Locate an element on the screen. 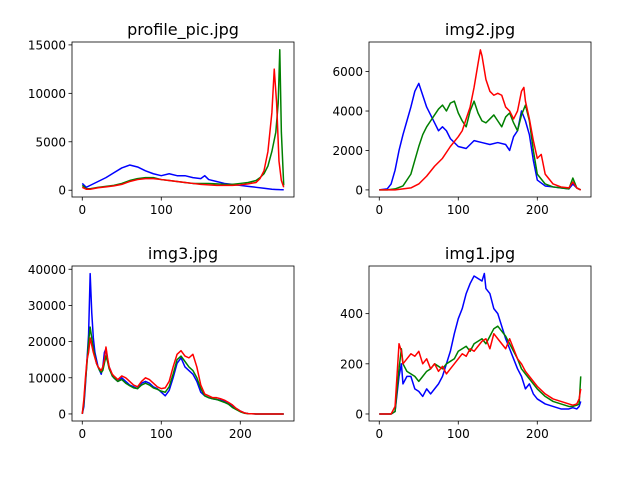 The image size is (640, 480). subplot-title: img2.jpg is located at coordinates (480, 29).